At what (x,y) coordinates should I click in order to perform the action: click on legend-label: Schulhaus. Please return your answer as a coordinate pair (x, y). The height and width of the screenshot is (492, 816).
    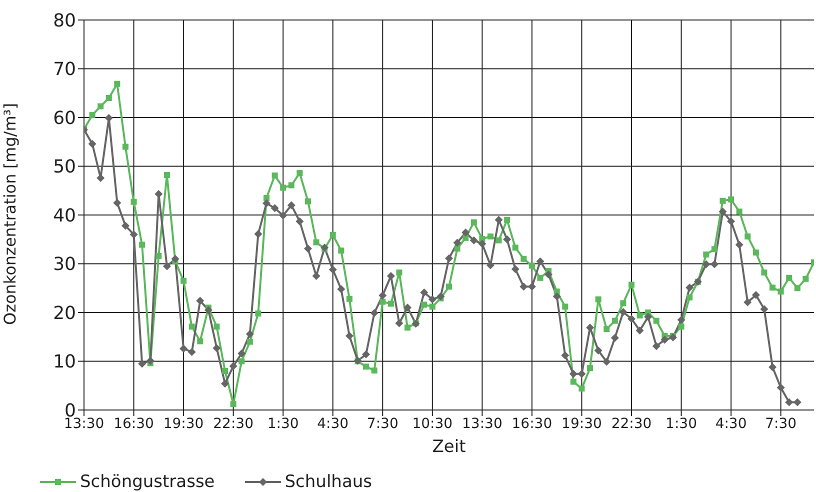
    Looking at the image, I should click on (328, 482).